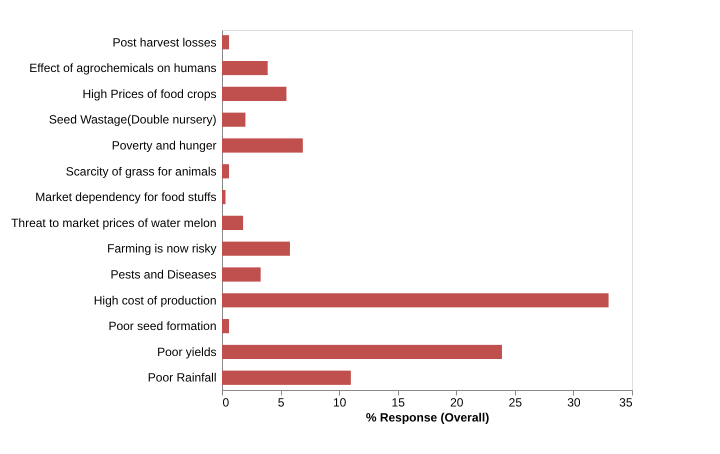 The width and height of the screenshot is (720, 454). What do you see at coordinates (428, 417) in the screenshot?
I see `x-axis-title: % Response (Overall)` at bounding box center [428, 417].